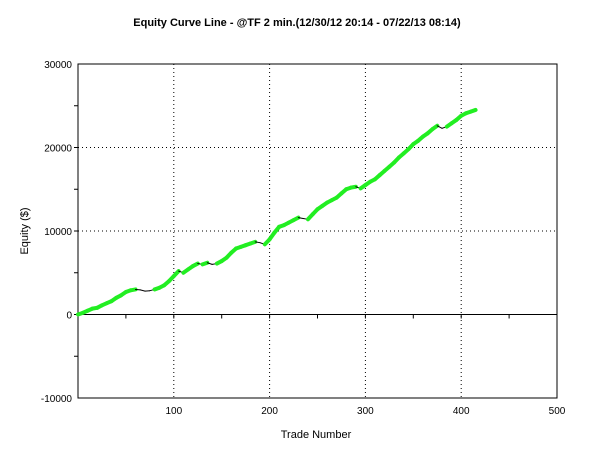 Image resolution: width=593 pixels, height=456 pixels. I want to click on y-tick-label: -10000, so click(57, 399).